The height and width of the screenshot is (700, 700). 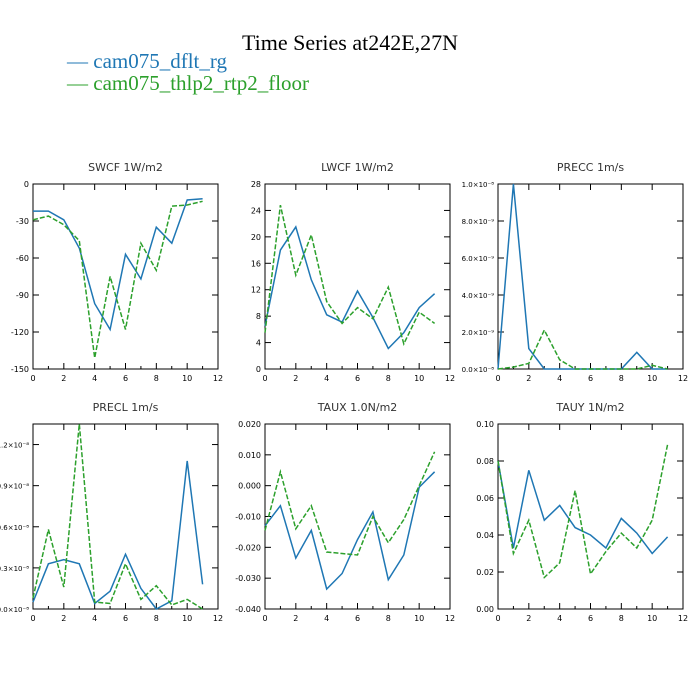 What do you see at coordinates (249, 455) in the screenshot?
I see `y-tick-label: 0.010` at bounding box center [249, 455].